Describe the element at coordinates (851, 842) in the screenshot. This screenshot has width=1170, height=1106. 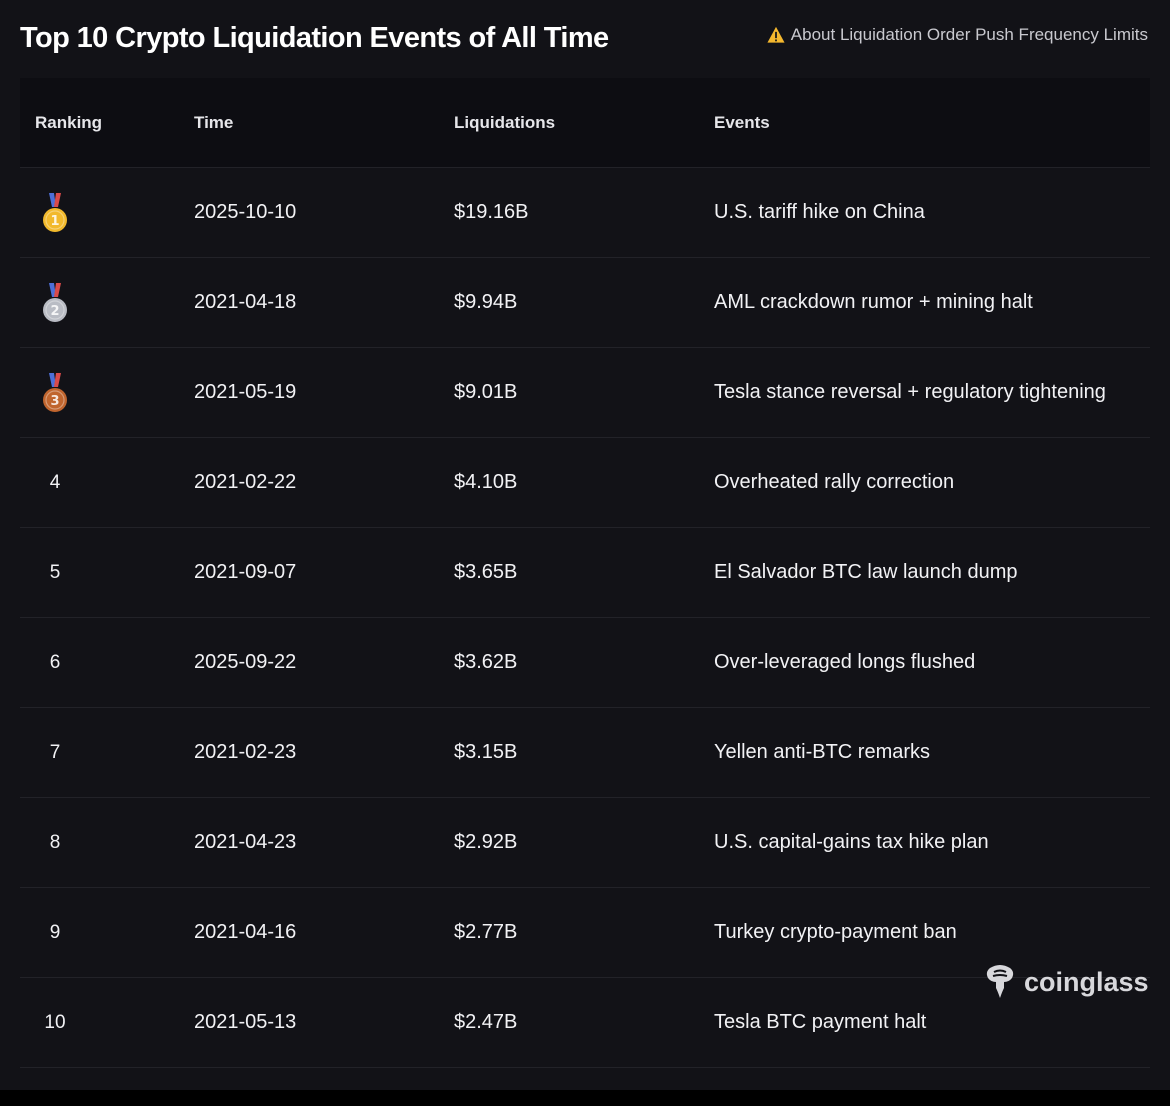
I see `event-cell: U.S. capital-gains tax hike plan` at that location.